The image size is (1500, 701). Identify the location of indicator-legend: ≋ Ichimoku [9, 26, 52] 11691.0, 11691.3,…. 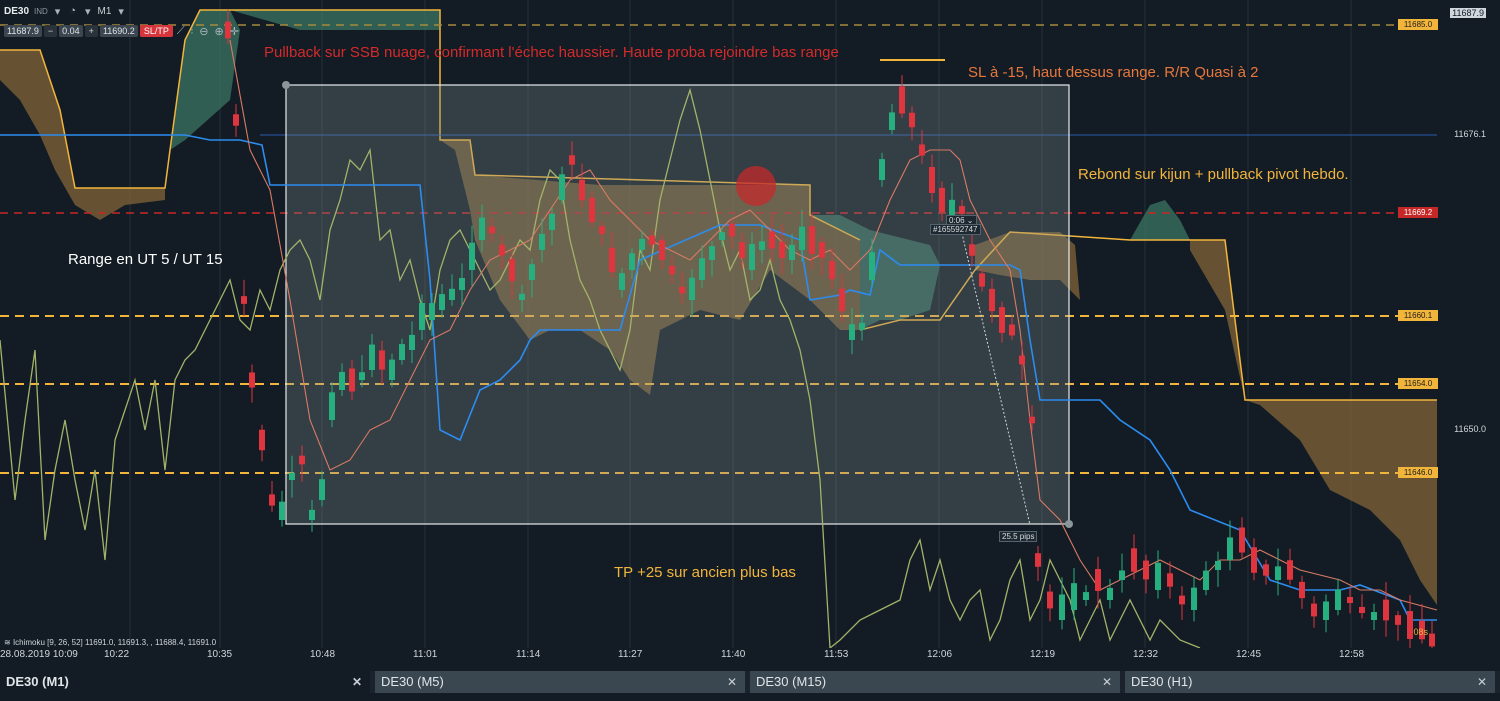
(110, 642).